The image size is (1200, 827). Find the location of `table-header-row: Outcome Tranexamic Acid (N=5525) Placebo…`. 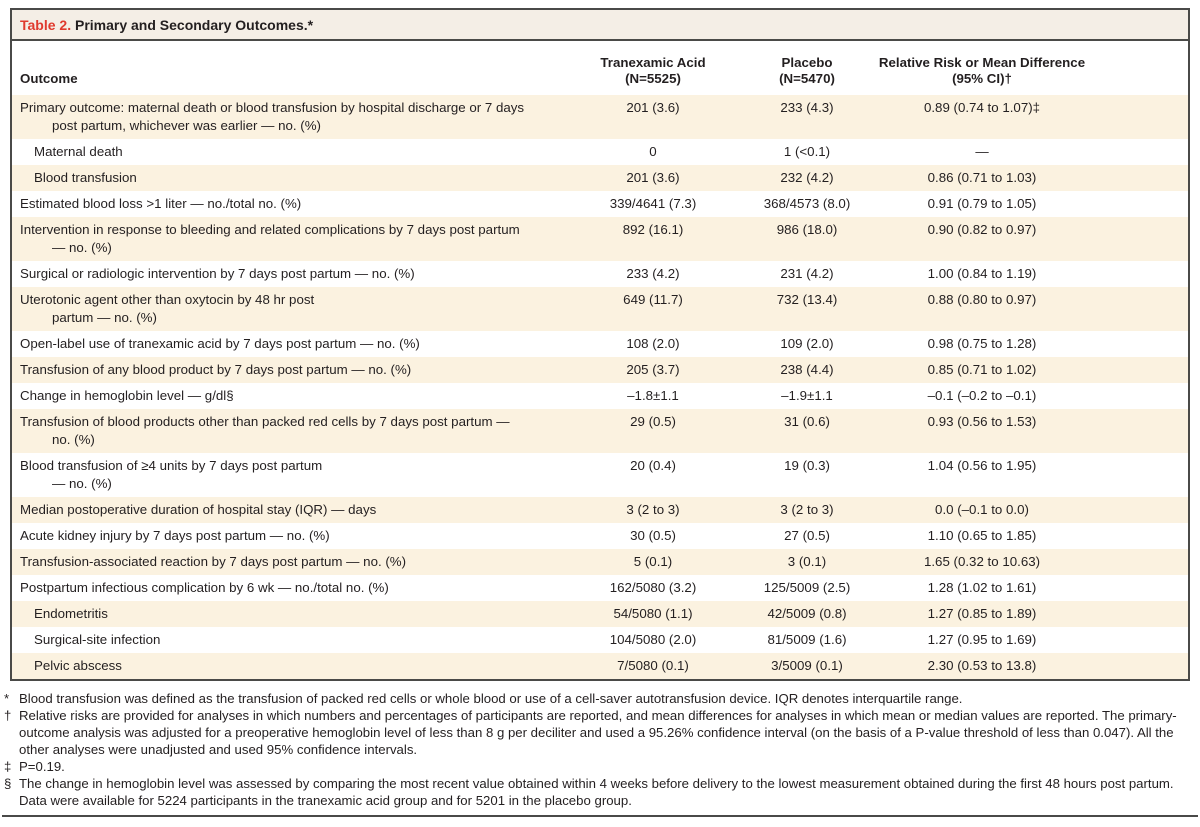

table-header-row: Outcome Tranexamic Acid (N=5525) Placebo… is located at coordinates (600, 68).